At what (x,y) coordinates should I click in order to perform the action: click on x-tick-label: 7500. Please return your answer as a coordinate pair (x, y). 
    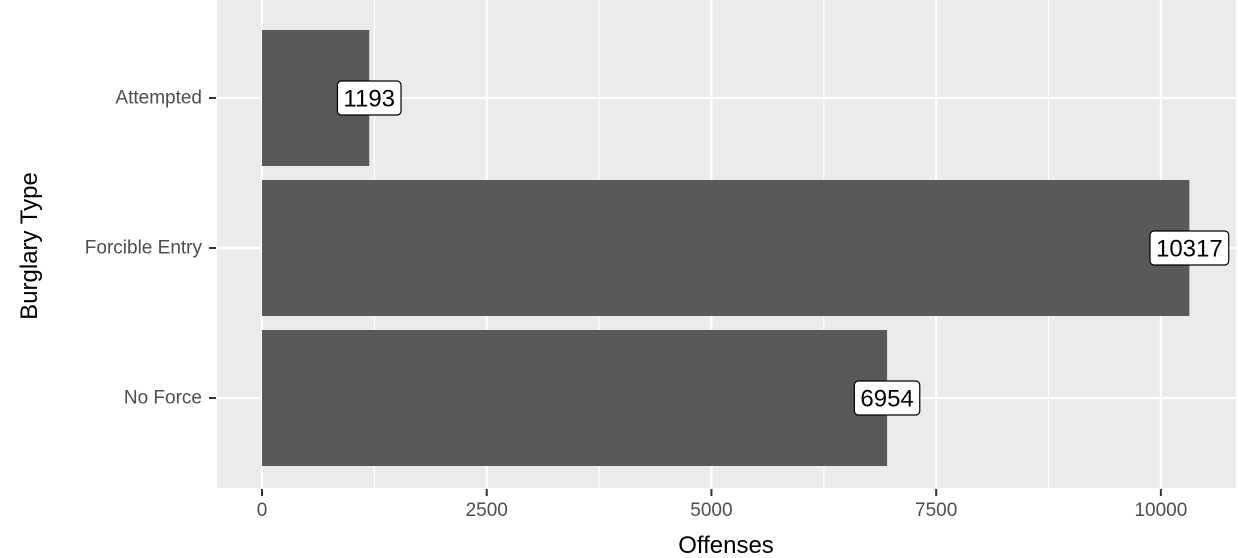
    Looking at the image, I should click on (936, 510).